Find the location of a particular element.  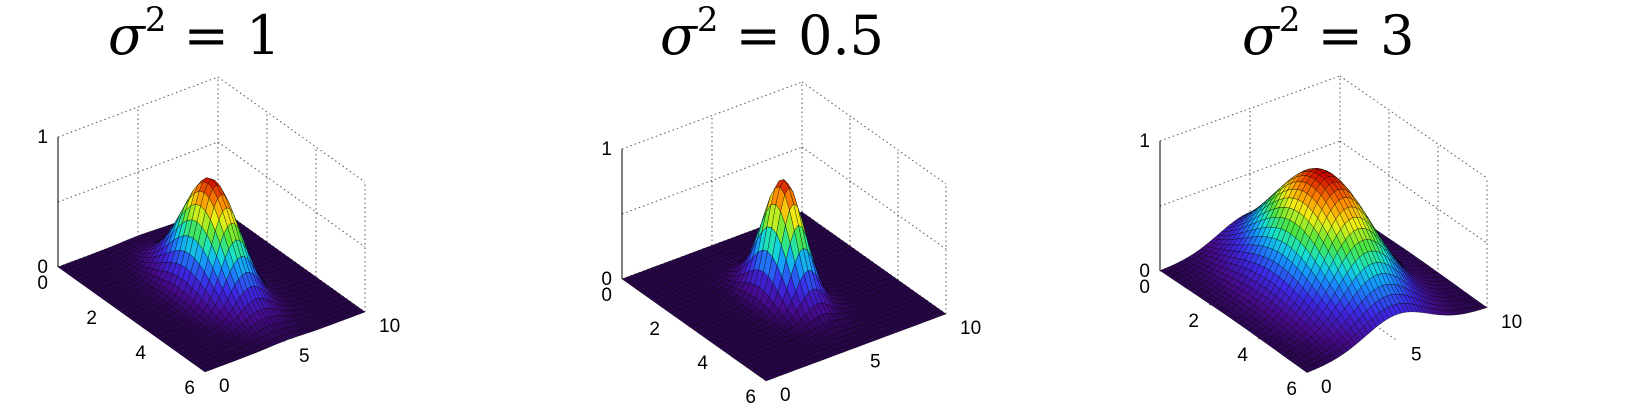

panel-title-3: σ2 = 3 is located at coordinates (1328, 33).